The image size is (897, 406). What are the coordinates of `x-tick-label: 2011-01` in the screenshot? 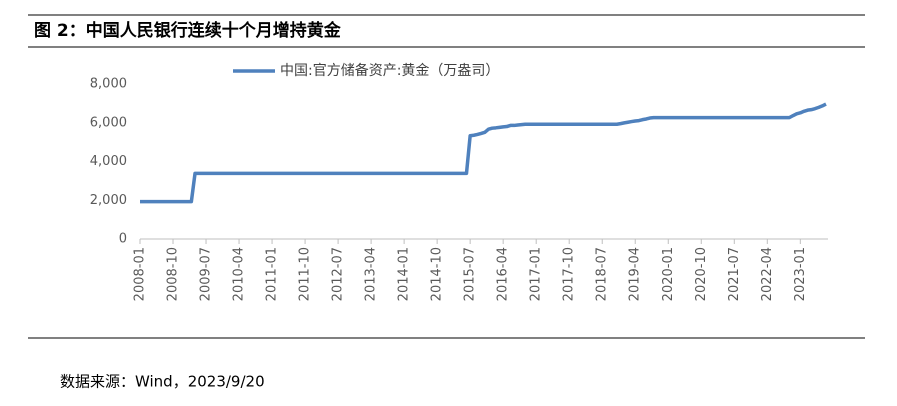 It's located at (272, 274).